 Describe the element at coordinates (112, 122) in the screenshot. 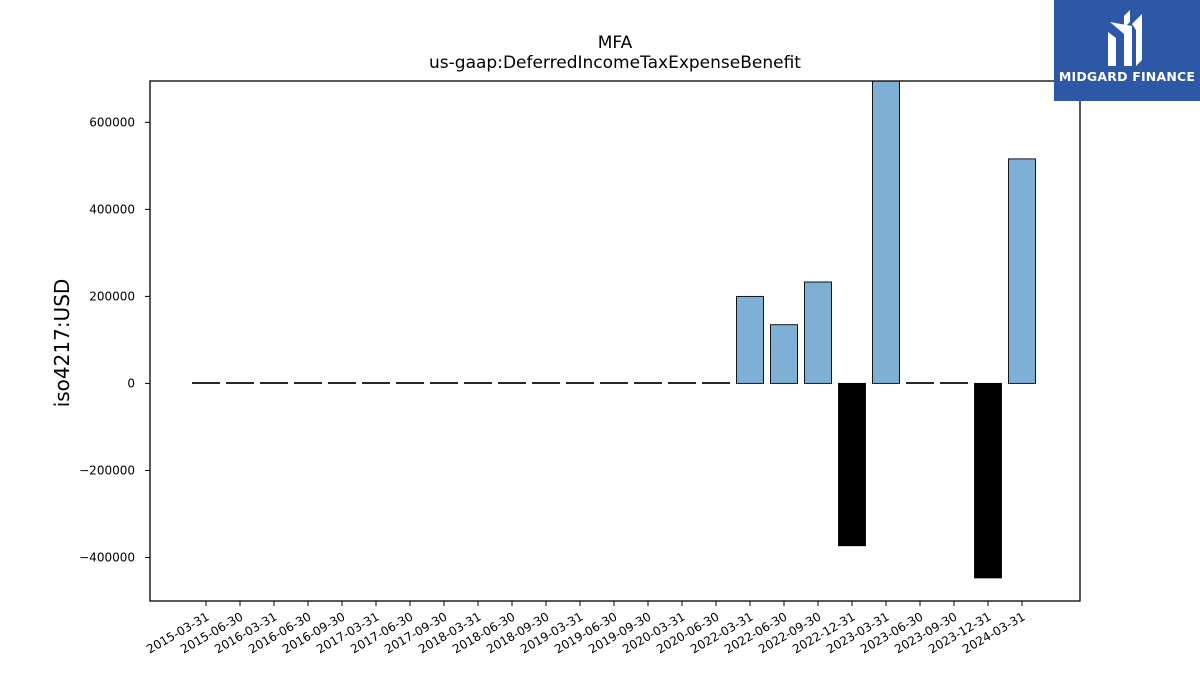

I see `y-tick-label: 600000` at that location.